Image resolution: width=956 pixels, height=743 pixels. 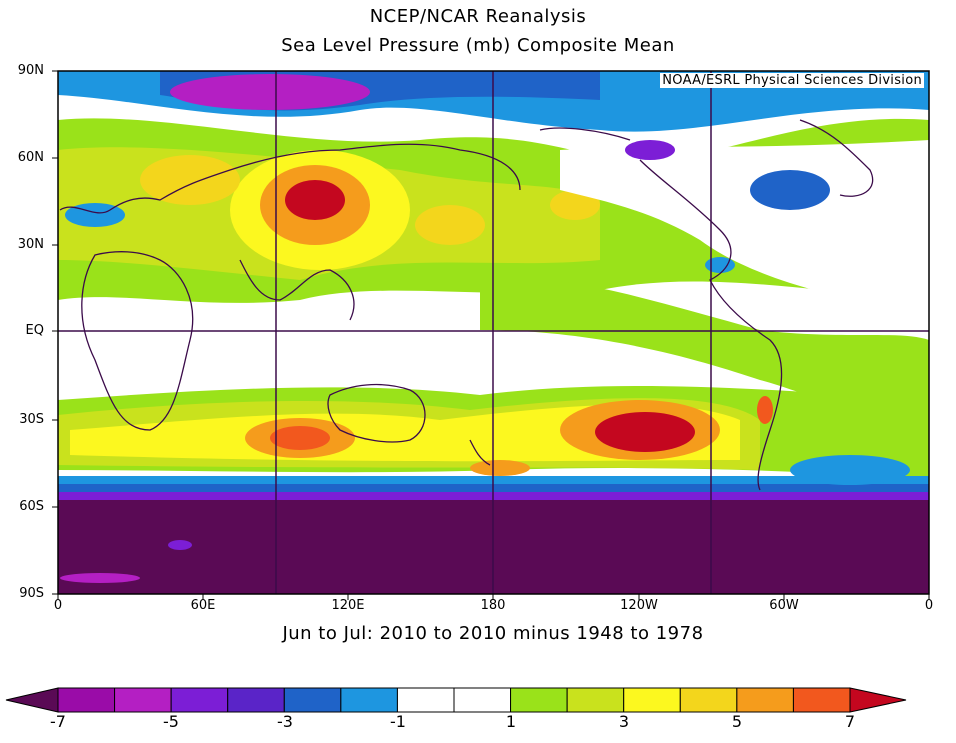 What do you see at coordinates (478, 16) in the screenshot?
I see `chart-title: NCEP/NCAR Reanalysis` at bounding box center [478, 16].